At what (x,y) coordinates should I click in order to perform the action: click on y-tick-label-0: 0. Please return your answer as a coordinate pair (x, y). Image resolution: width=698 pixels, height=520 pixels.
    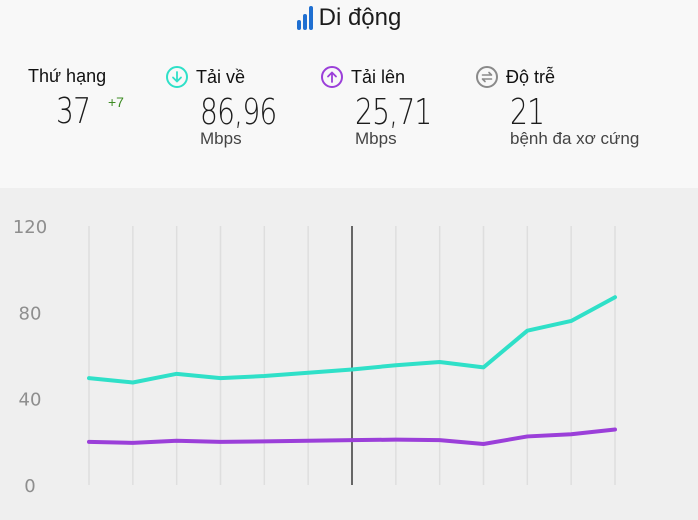
    Looking at the image, I should click on (29, 486).